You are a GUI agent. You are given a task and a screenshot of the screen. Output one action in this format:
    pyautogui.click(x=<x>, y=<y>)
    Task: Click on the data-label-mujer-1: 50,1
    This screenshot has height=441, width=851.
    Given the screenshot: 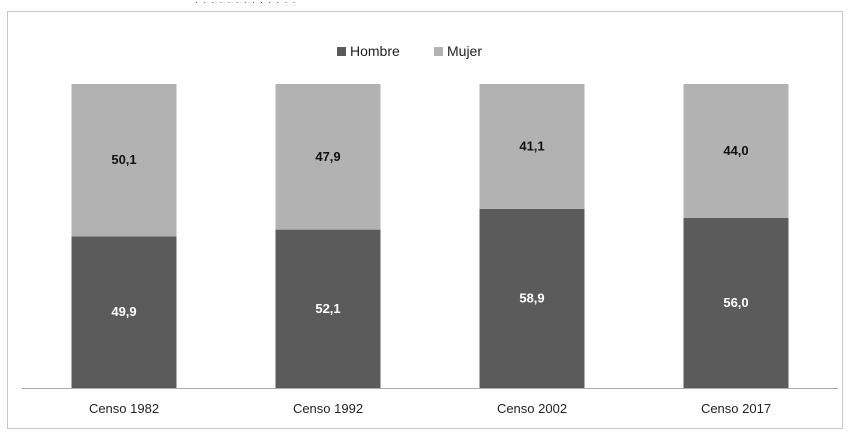 What is the action you would take?
    pyautogui.click(x=123, y=159)
    